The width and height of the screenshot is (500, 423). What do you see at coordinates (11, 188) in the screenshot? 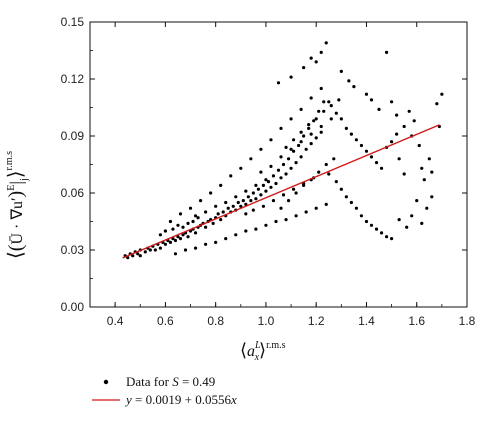
I see `y-label-sup-e: E` at bounding box center [11, 188].